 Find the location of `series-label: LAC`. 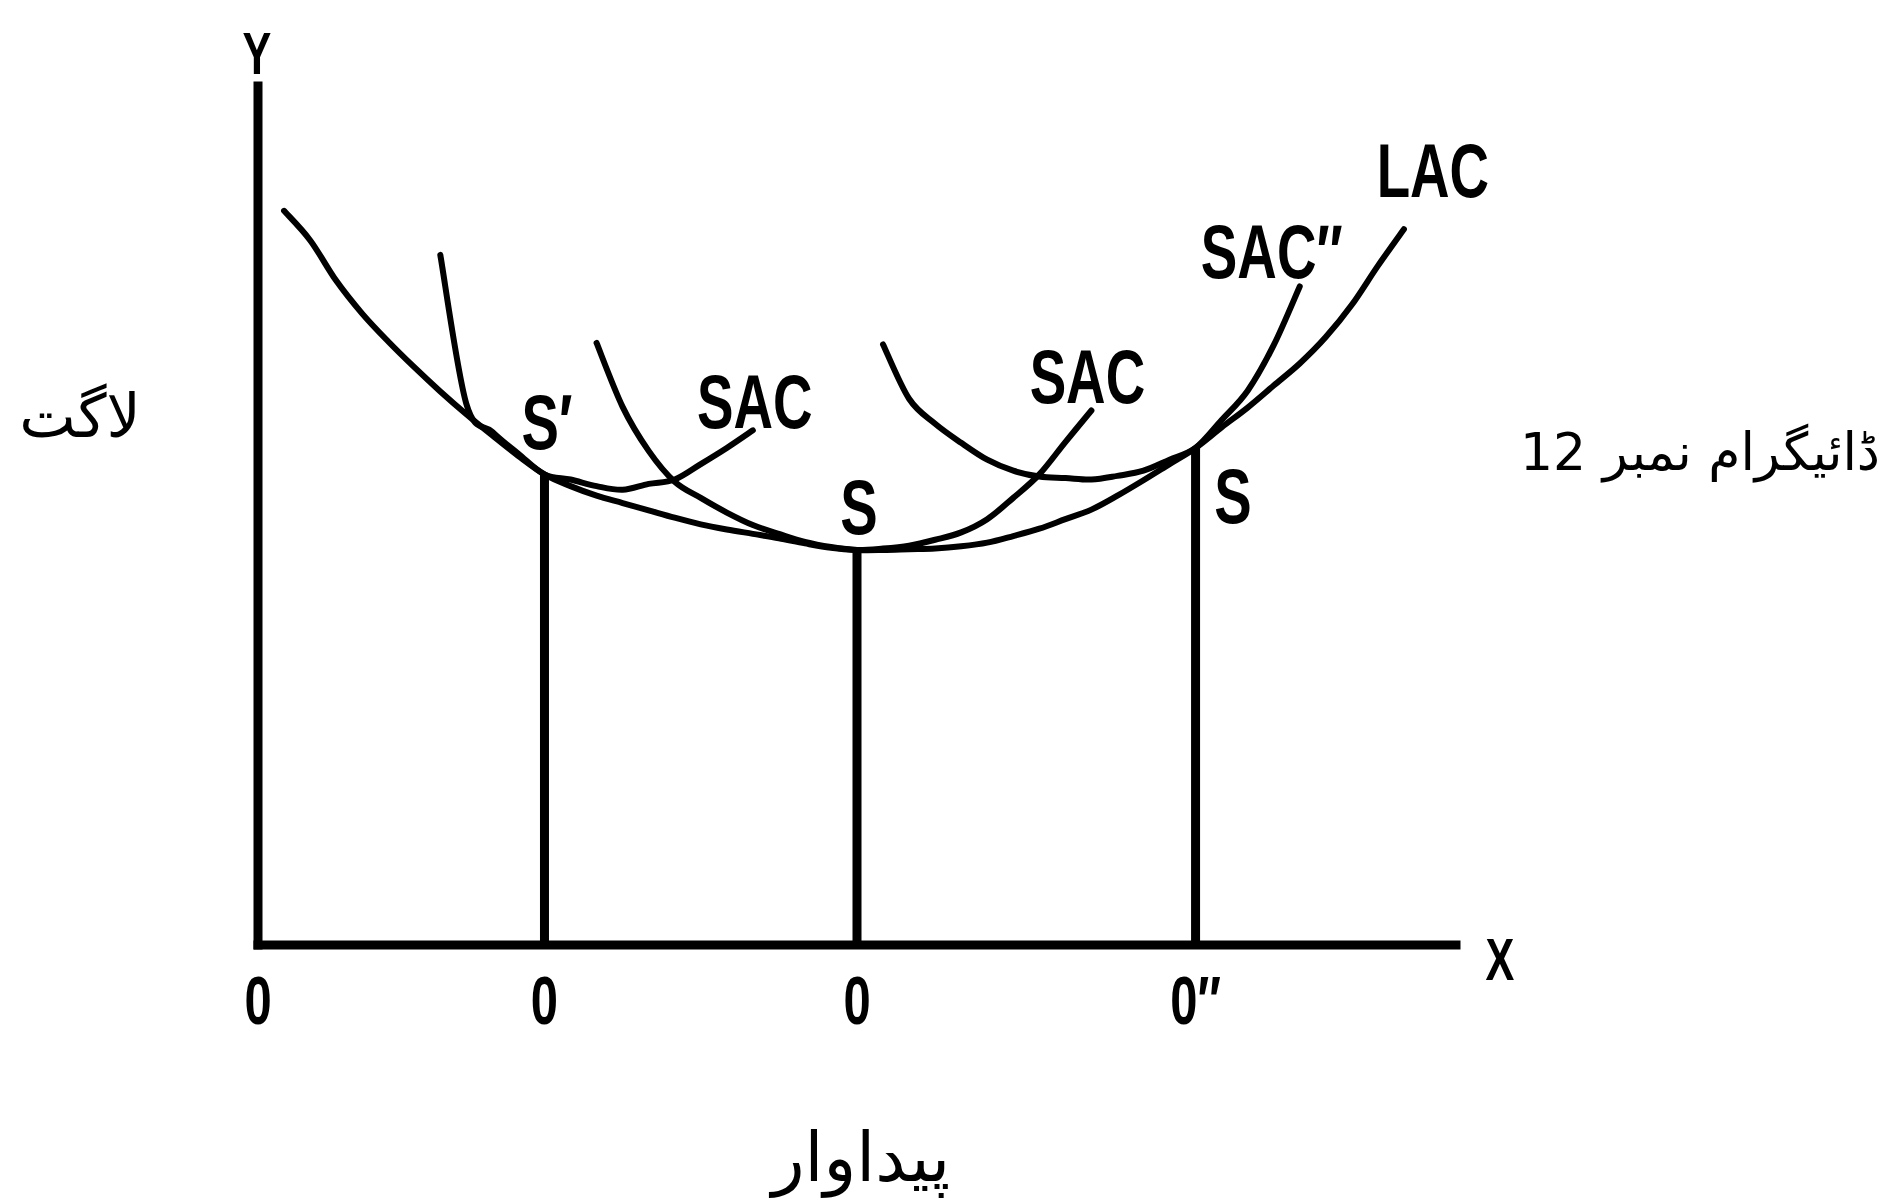

series-label: LAC is located at coordinates (1433, 171).